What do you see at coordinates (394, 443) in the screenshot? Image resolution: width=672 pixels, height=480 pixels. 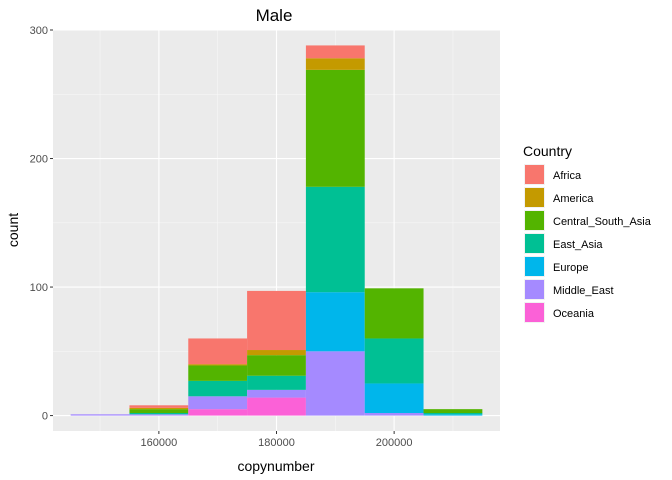 I see `x-tick-label: 200000` at bounding box center [394, 443].